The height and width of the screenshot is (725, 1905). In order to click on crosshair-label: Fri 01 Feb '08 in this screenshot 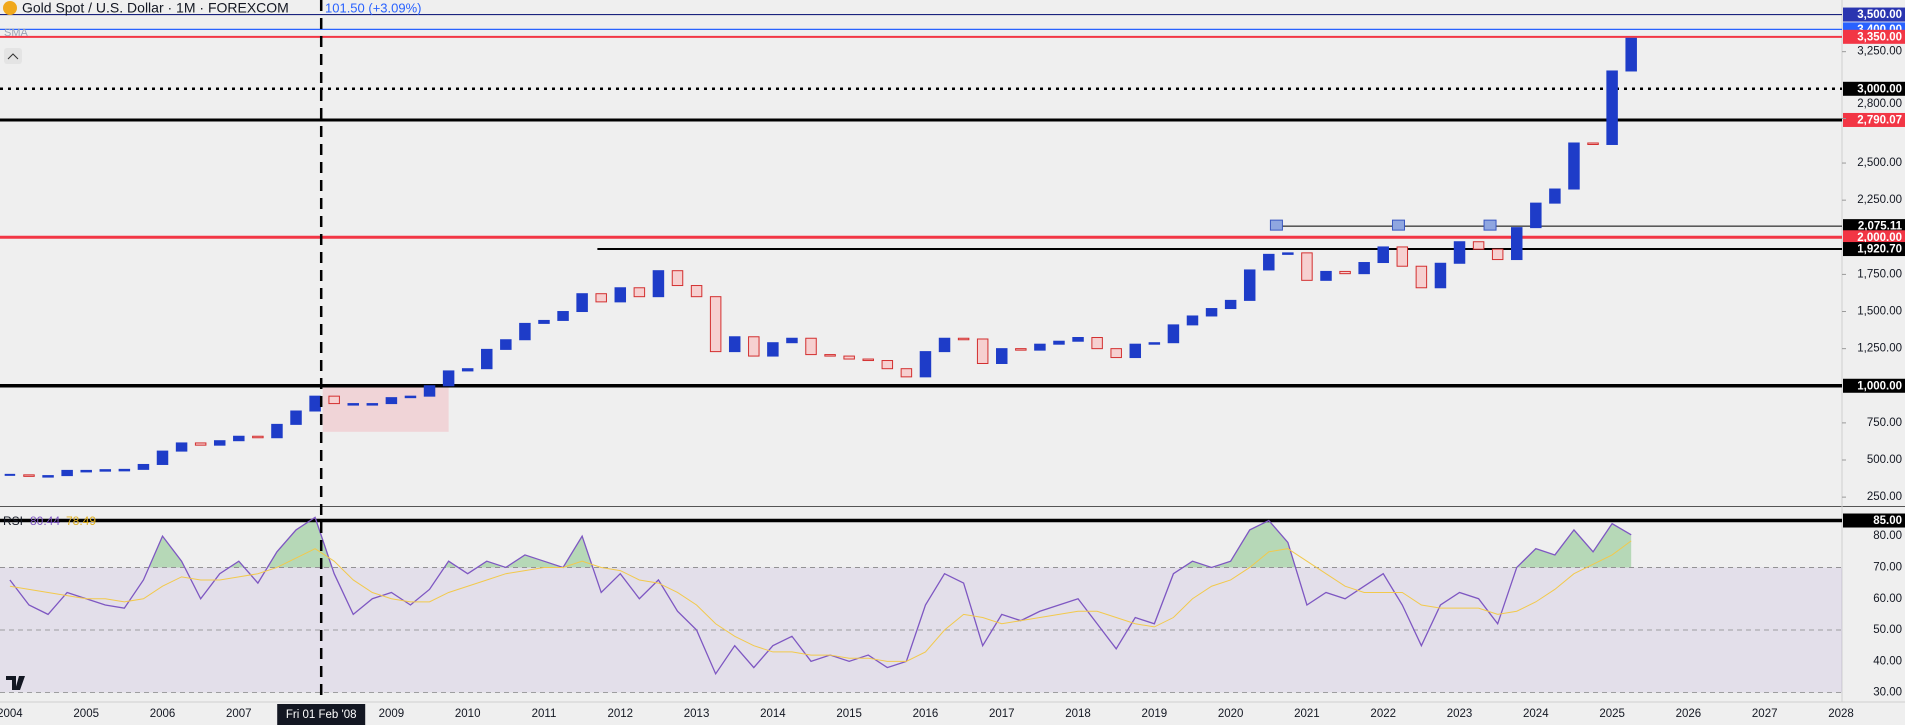, I will do `click(321, 715)`.